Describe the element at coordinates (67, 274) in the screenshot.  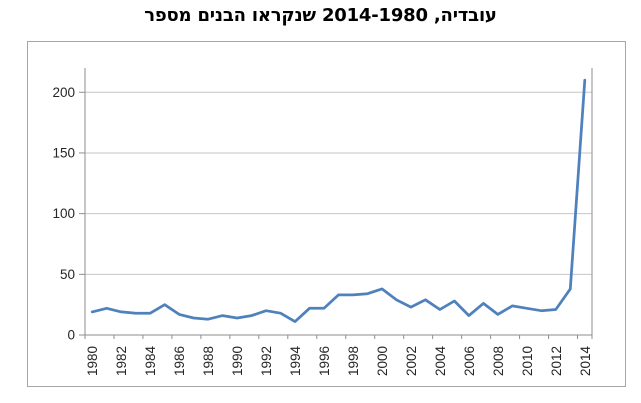
I see `y-tick-label: 50` at that location.